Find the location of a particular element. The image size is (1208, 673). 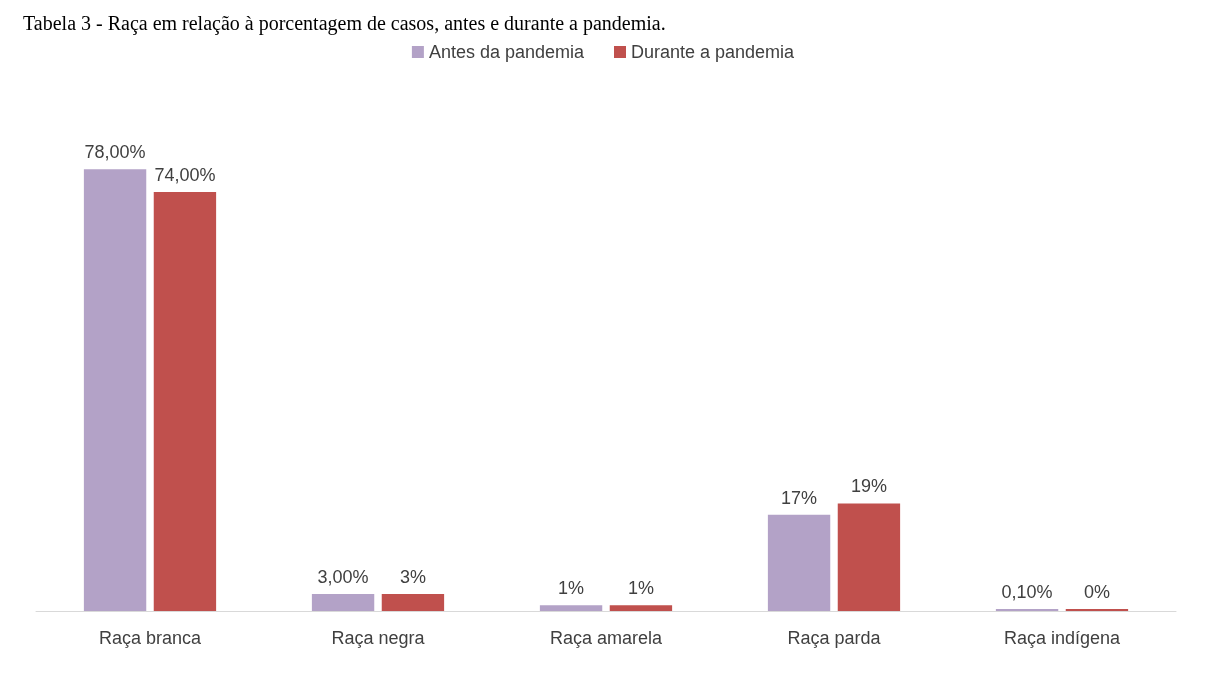

x-tick-label: Raça indígena is located at coordinates (1062, 638).